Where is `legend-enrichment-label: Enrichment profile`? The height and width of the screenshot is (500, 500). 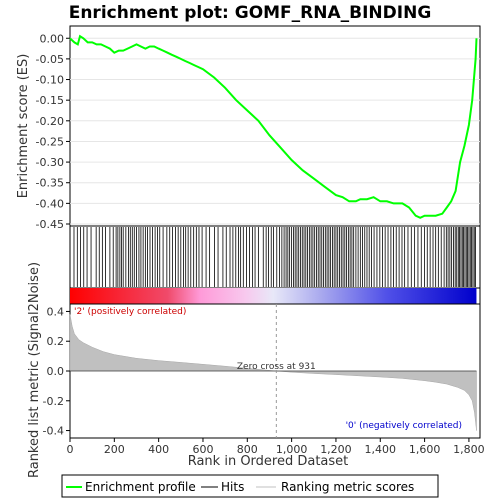
legend-enrichment-label: Enrichment profile is located at coordinates (140, 487).